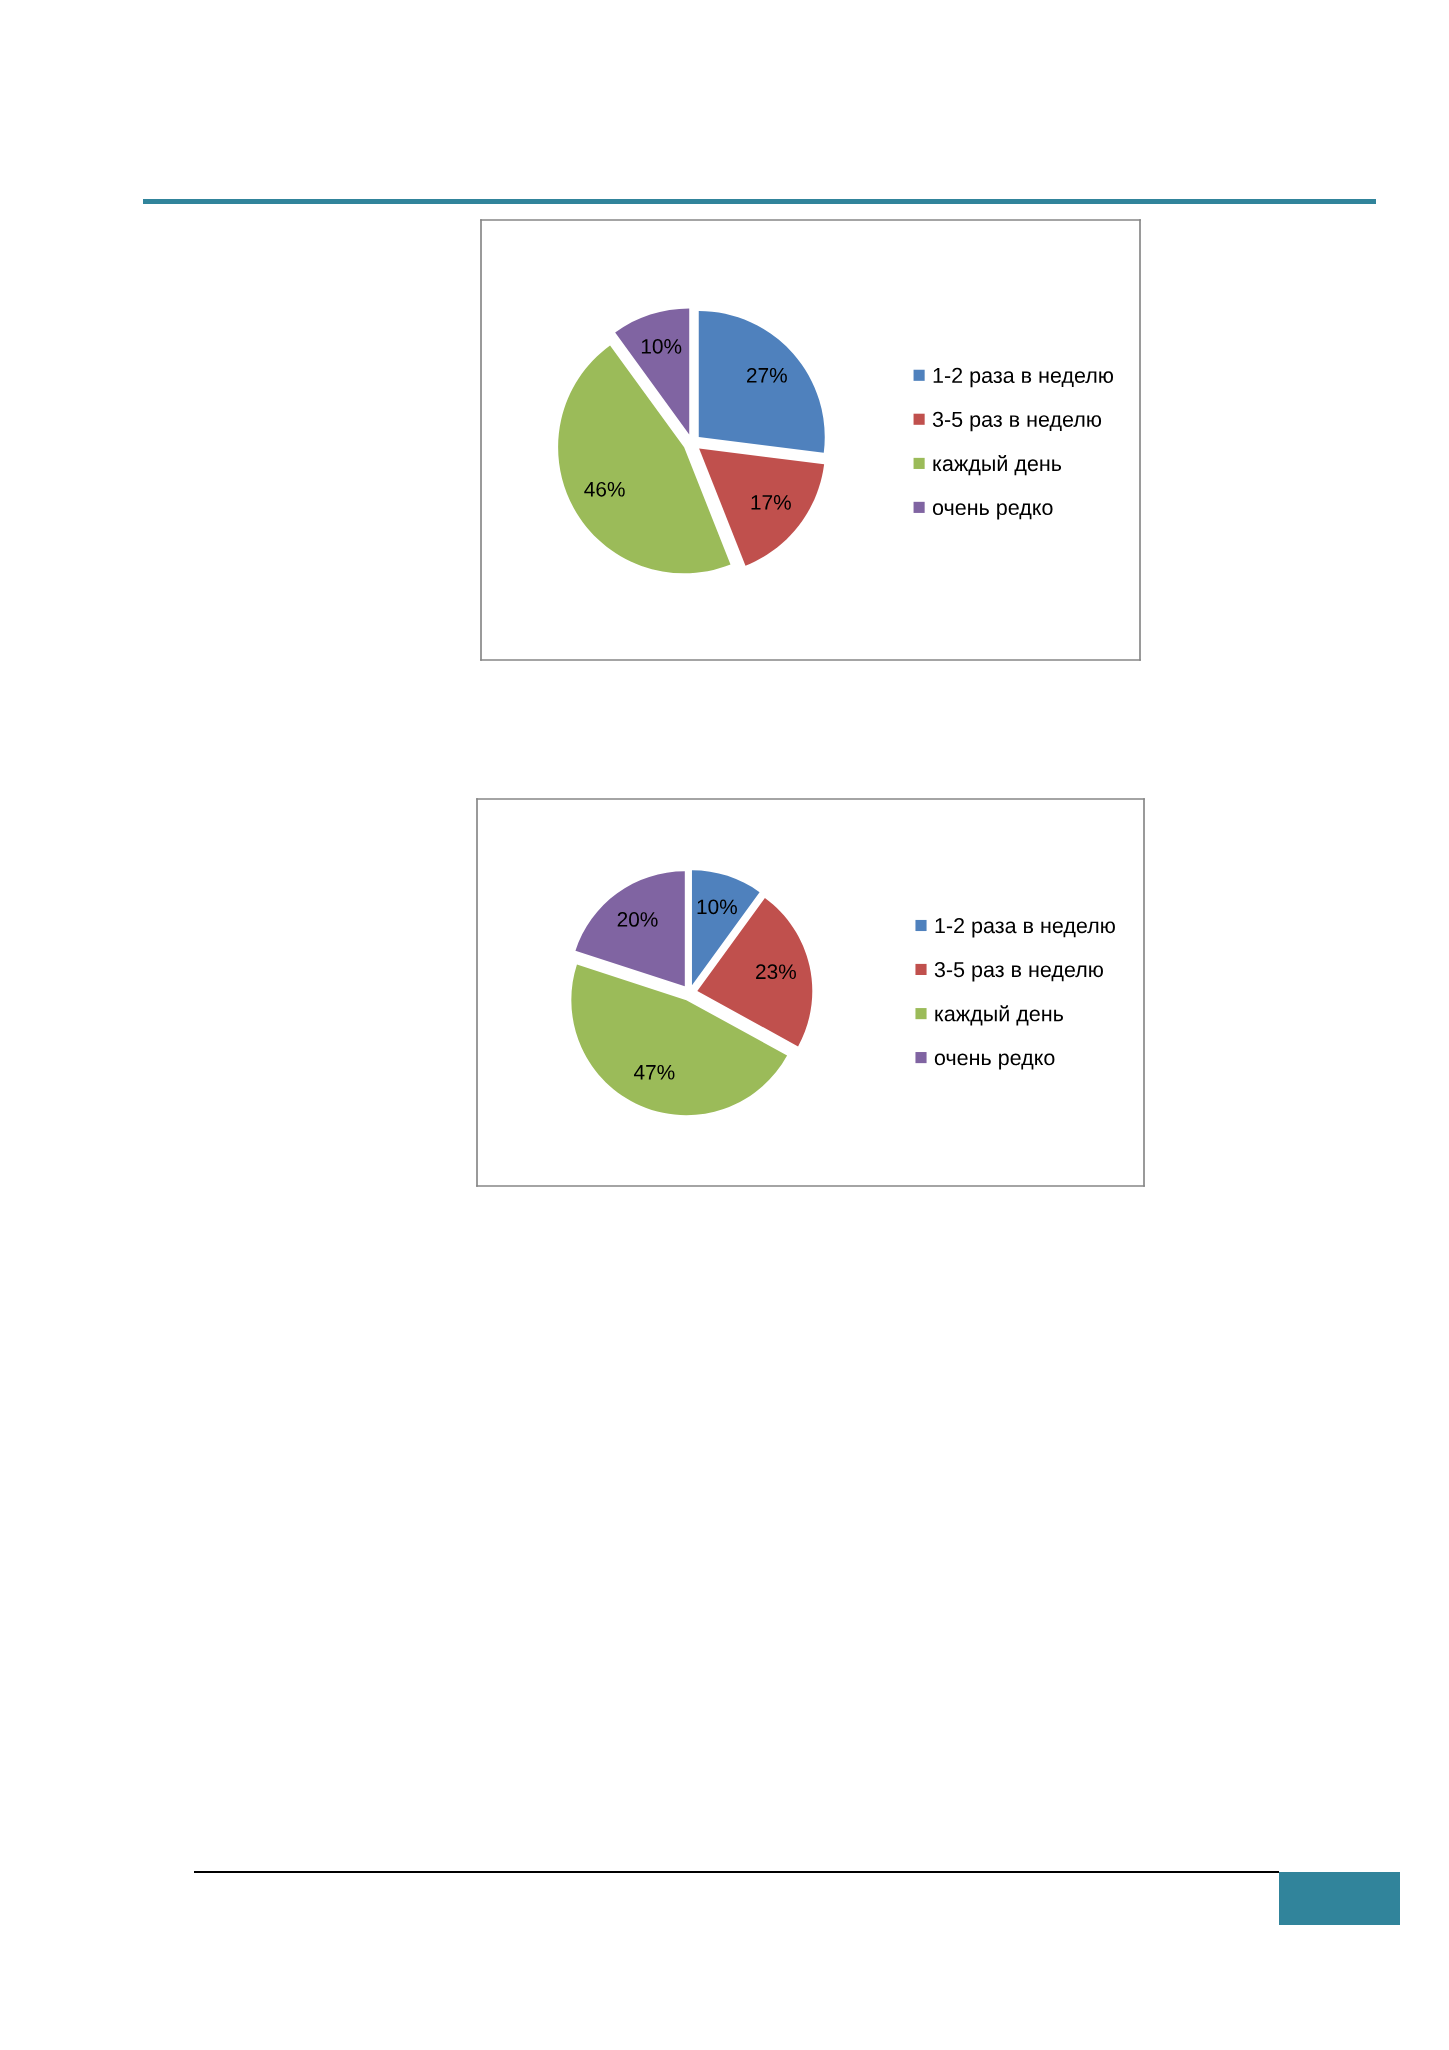 The image size is (1449, 2050). Describe the element at coordinates (776, 972) in the screenshot. I see `data-label: 23%` at that location.